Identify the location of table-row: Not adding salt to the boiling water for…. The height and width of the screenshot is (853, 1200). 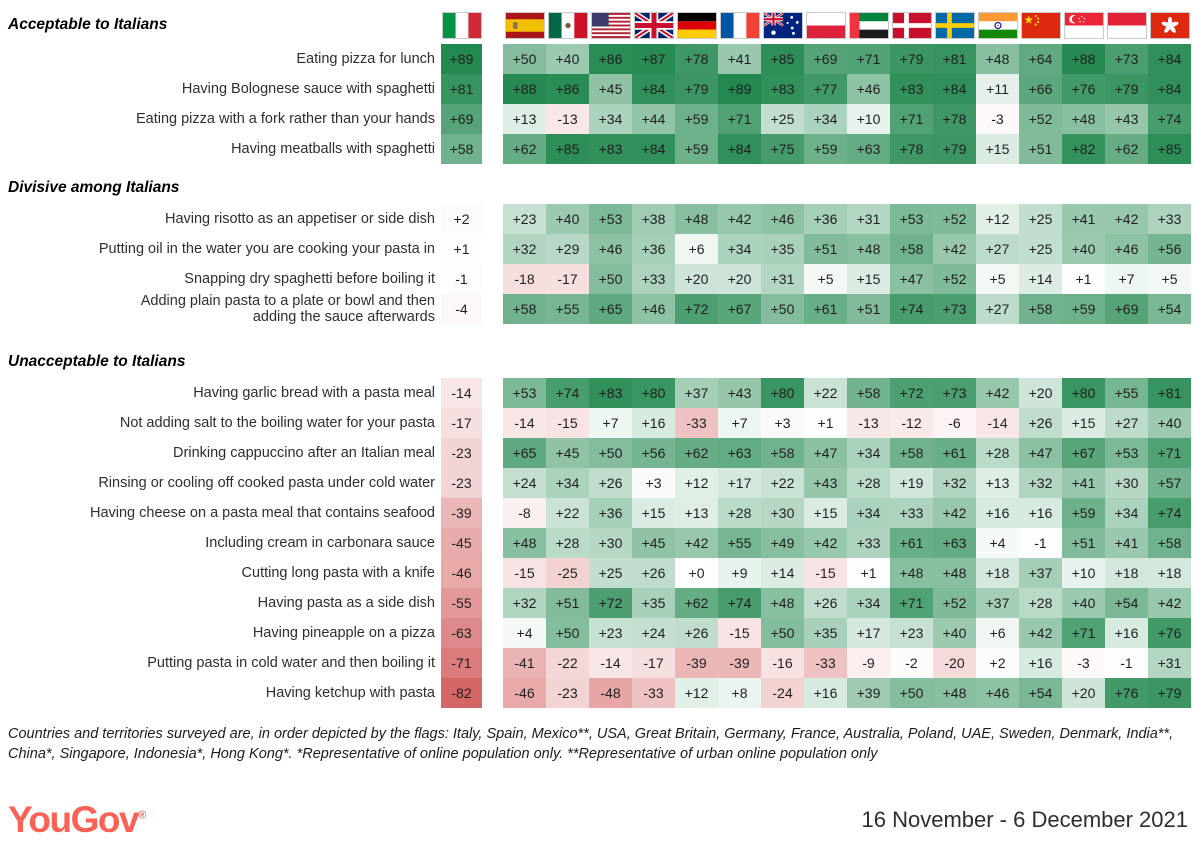
(600, 423).